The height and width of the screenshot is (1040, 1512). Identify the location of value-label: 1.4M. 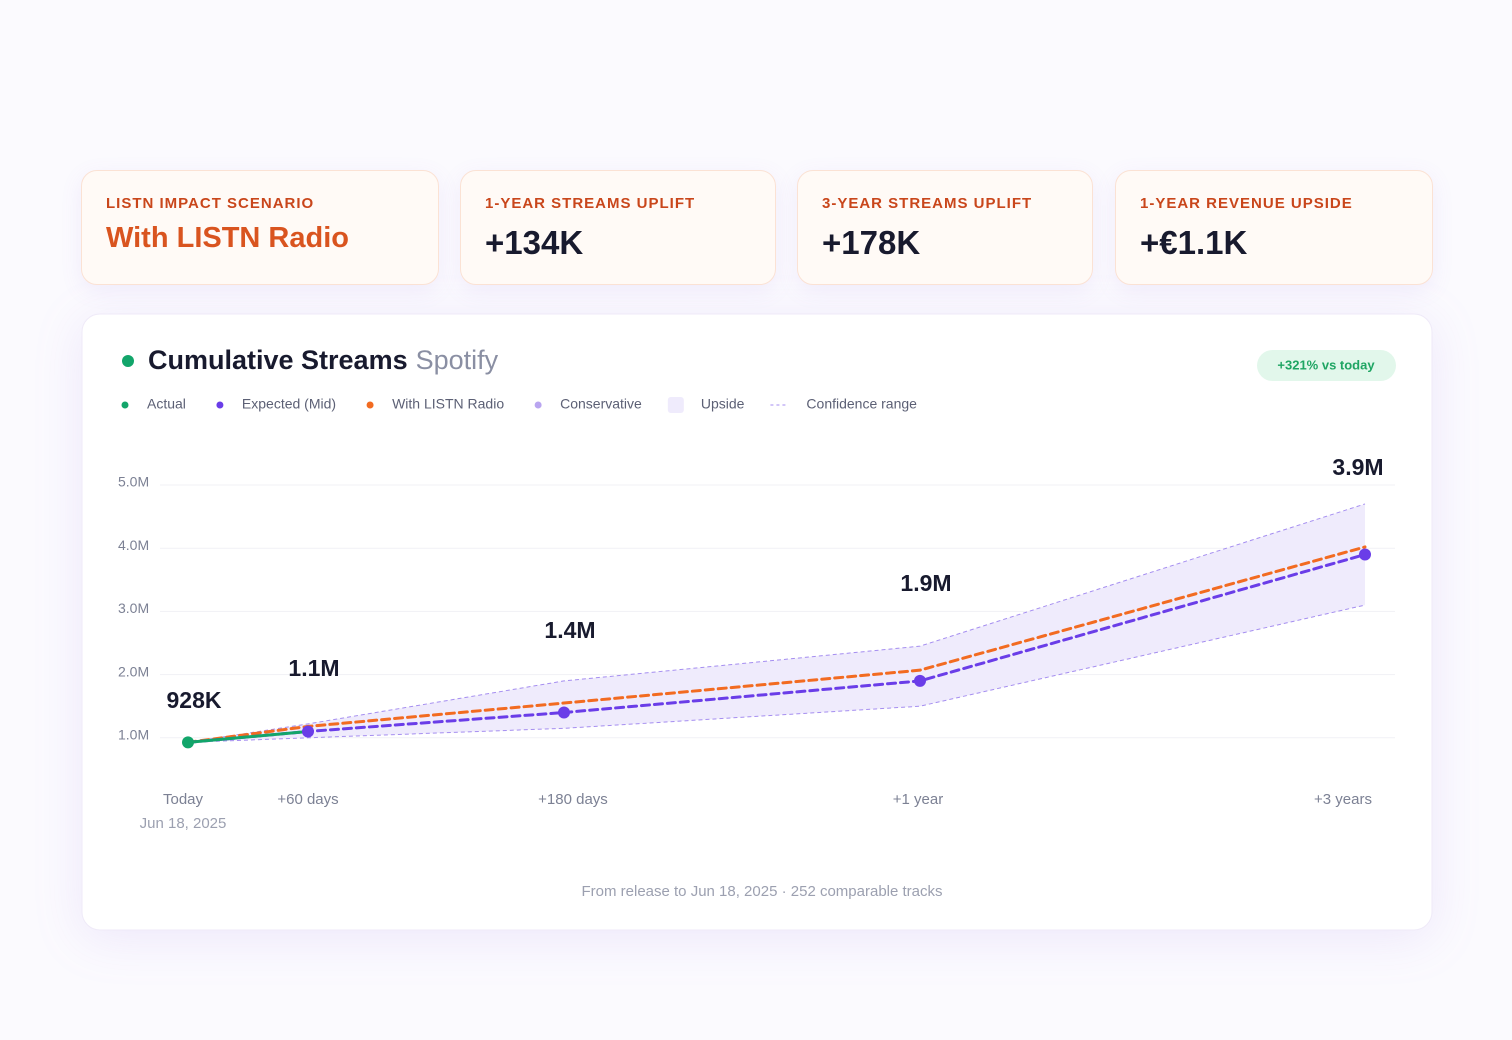
(569, 630).